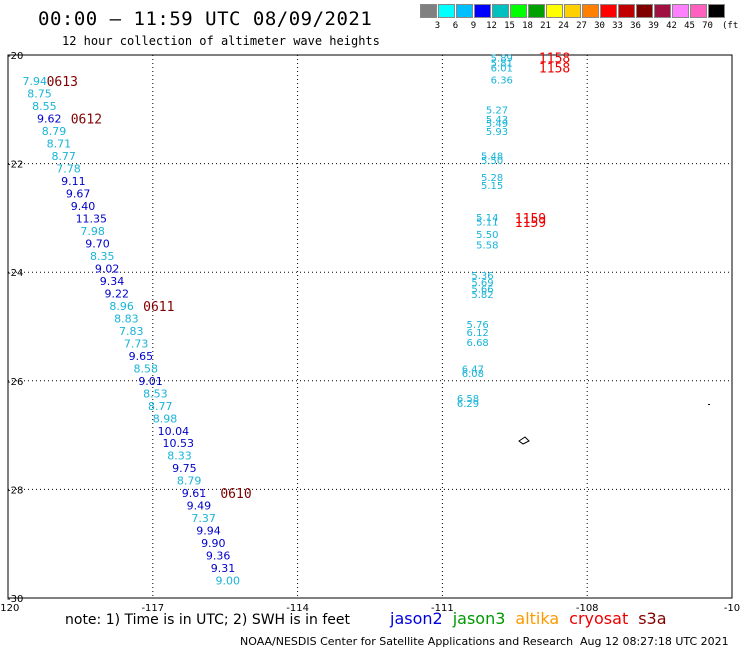 The width and height of the screenshot is (740, 650). Describe the element at coordinates (671, 26) in the screenshot. I see `legend-label: 42` at that location.